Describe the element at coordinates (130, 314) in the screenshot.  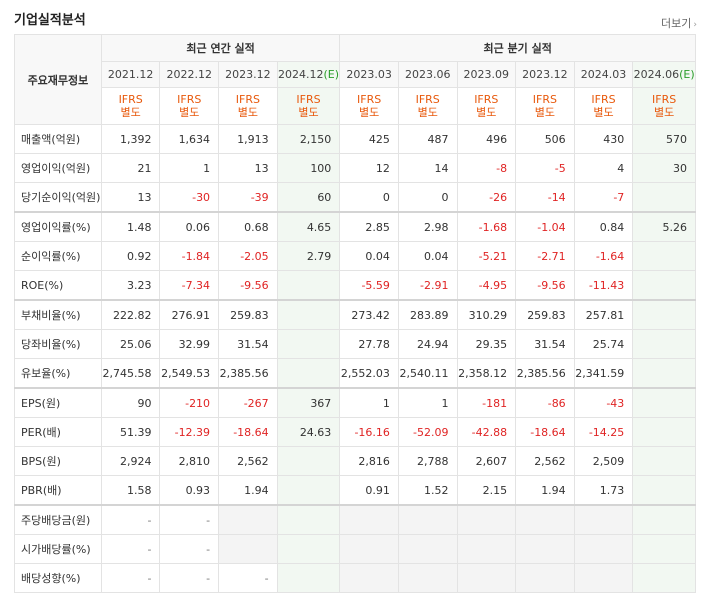
I see `table-cell: 222.82` at that location.